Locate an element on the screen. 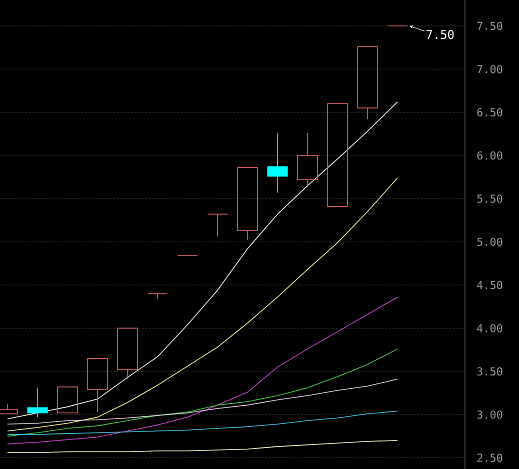  text: 7.50 is located at coordinates (440, 35).